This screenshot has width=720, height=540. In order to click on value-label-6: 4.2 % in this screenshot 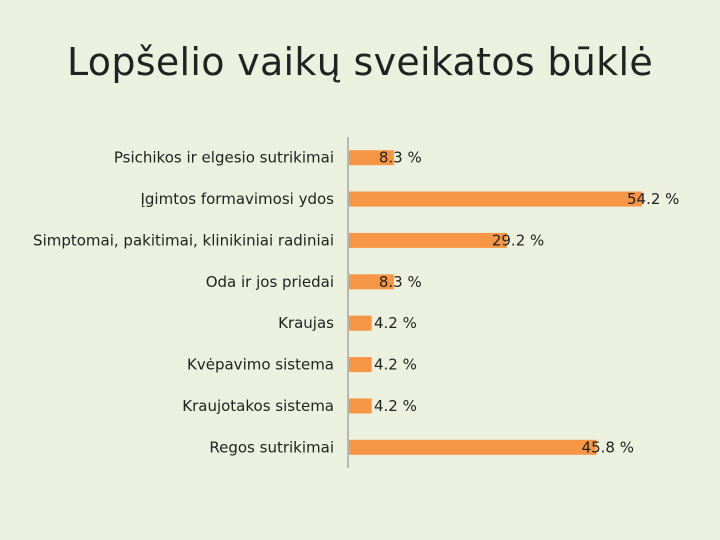, I will do `click(395, 406)`.